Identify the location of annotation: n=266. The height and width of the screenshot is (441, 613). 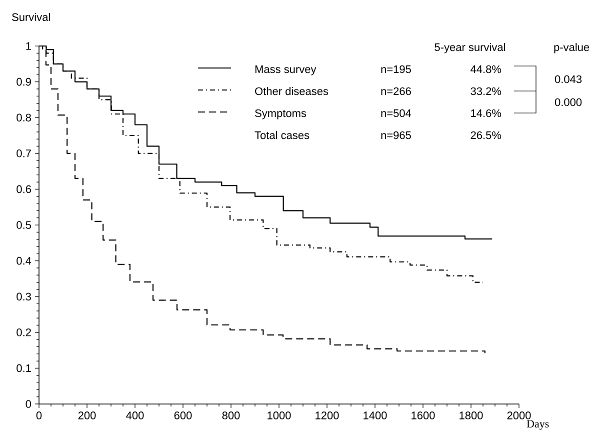
(396, 91).